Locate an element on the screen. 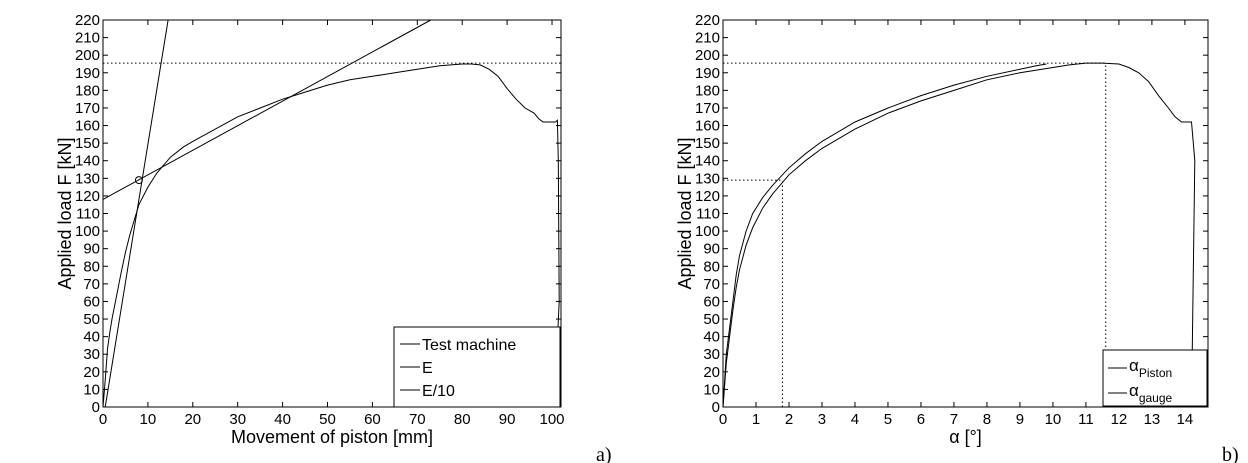  panel-label-a: a) is located at coordinates (604, 453).